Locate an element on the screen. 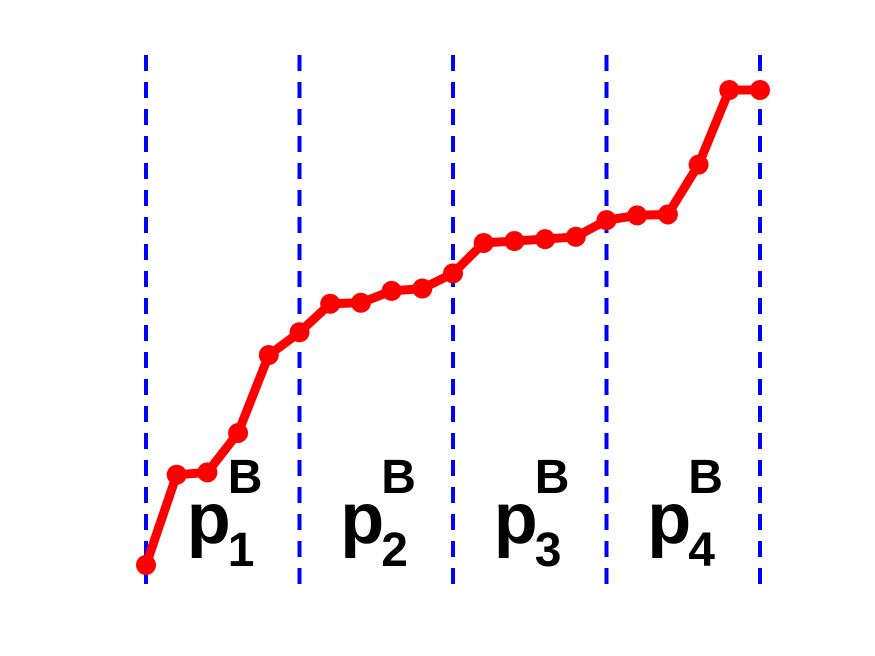 This screenshot has width=875, height=656. segment-label-sub: 4 is located at coordinates (701, 550).